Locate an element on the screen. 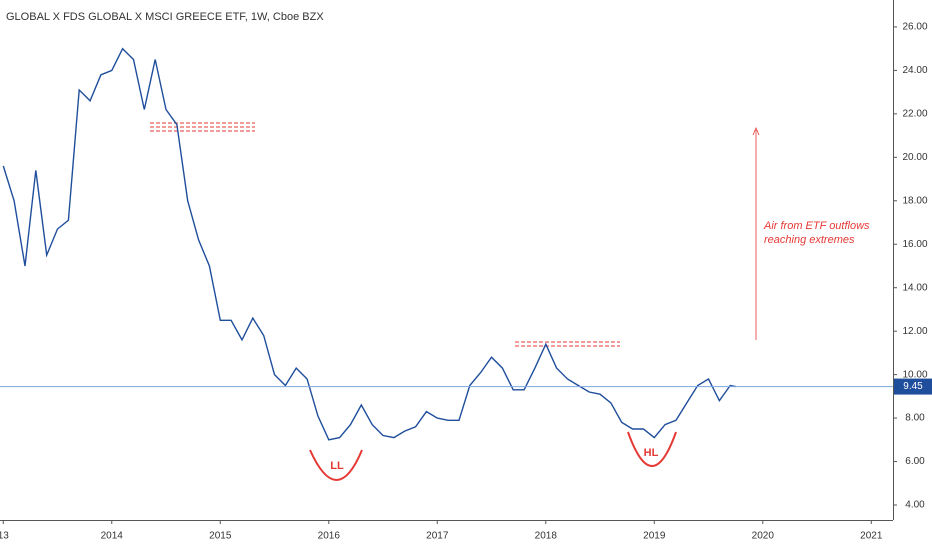 Image resolution: width=932 pixels, height=550 pixels. y-tick-label: 14.00 is located at coordinates (914, 287).